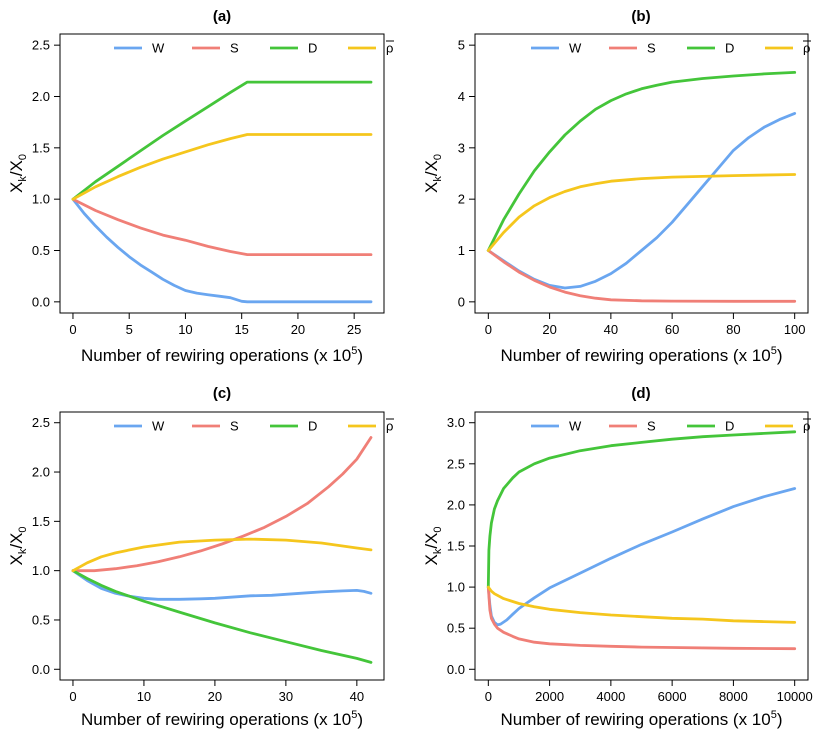  What do you see at coordinates (222, 393) in the screenshot?
I see `panel-title: (c)` at bounding box center [222, 393].